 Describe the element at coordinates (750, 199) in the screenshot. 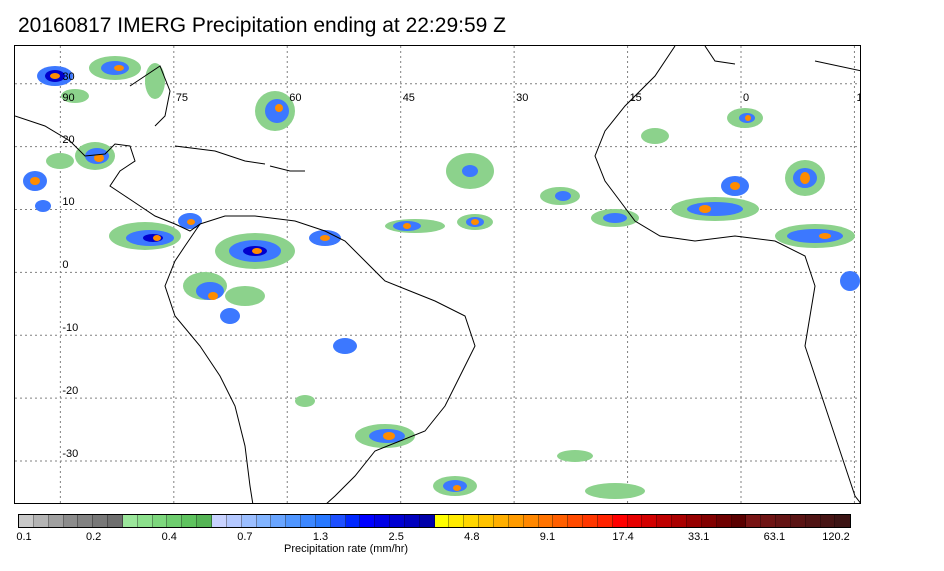

I see `precip-cluster-west-africa` at that location.